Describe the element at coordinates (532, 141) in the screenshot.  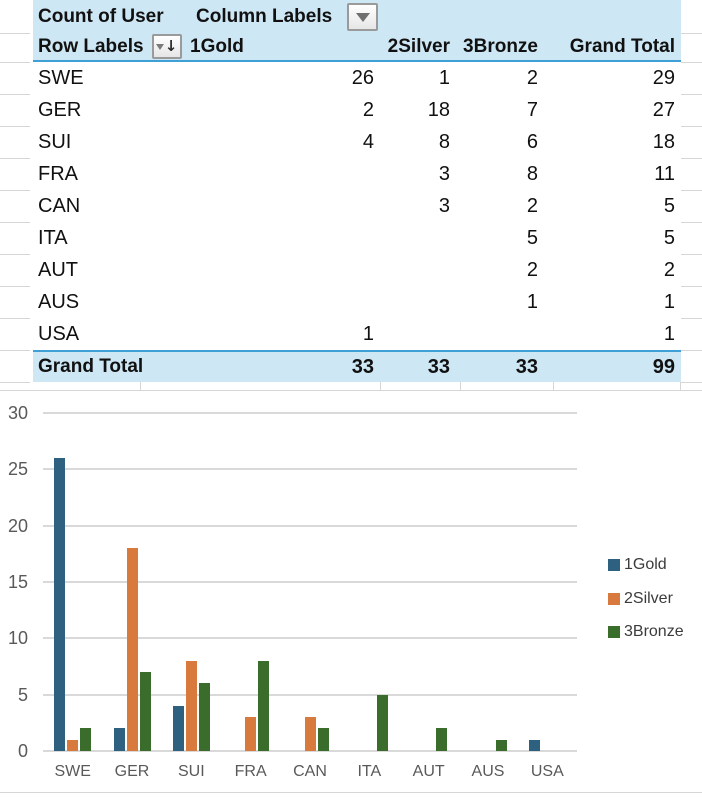
I see `value-cell: 6` at that location.